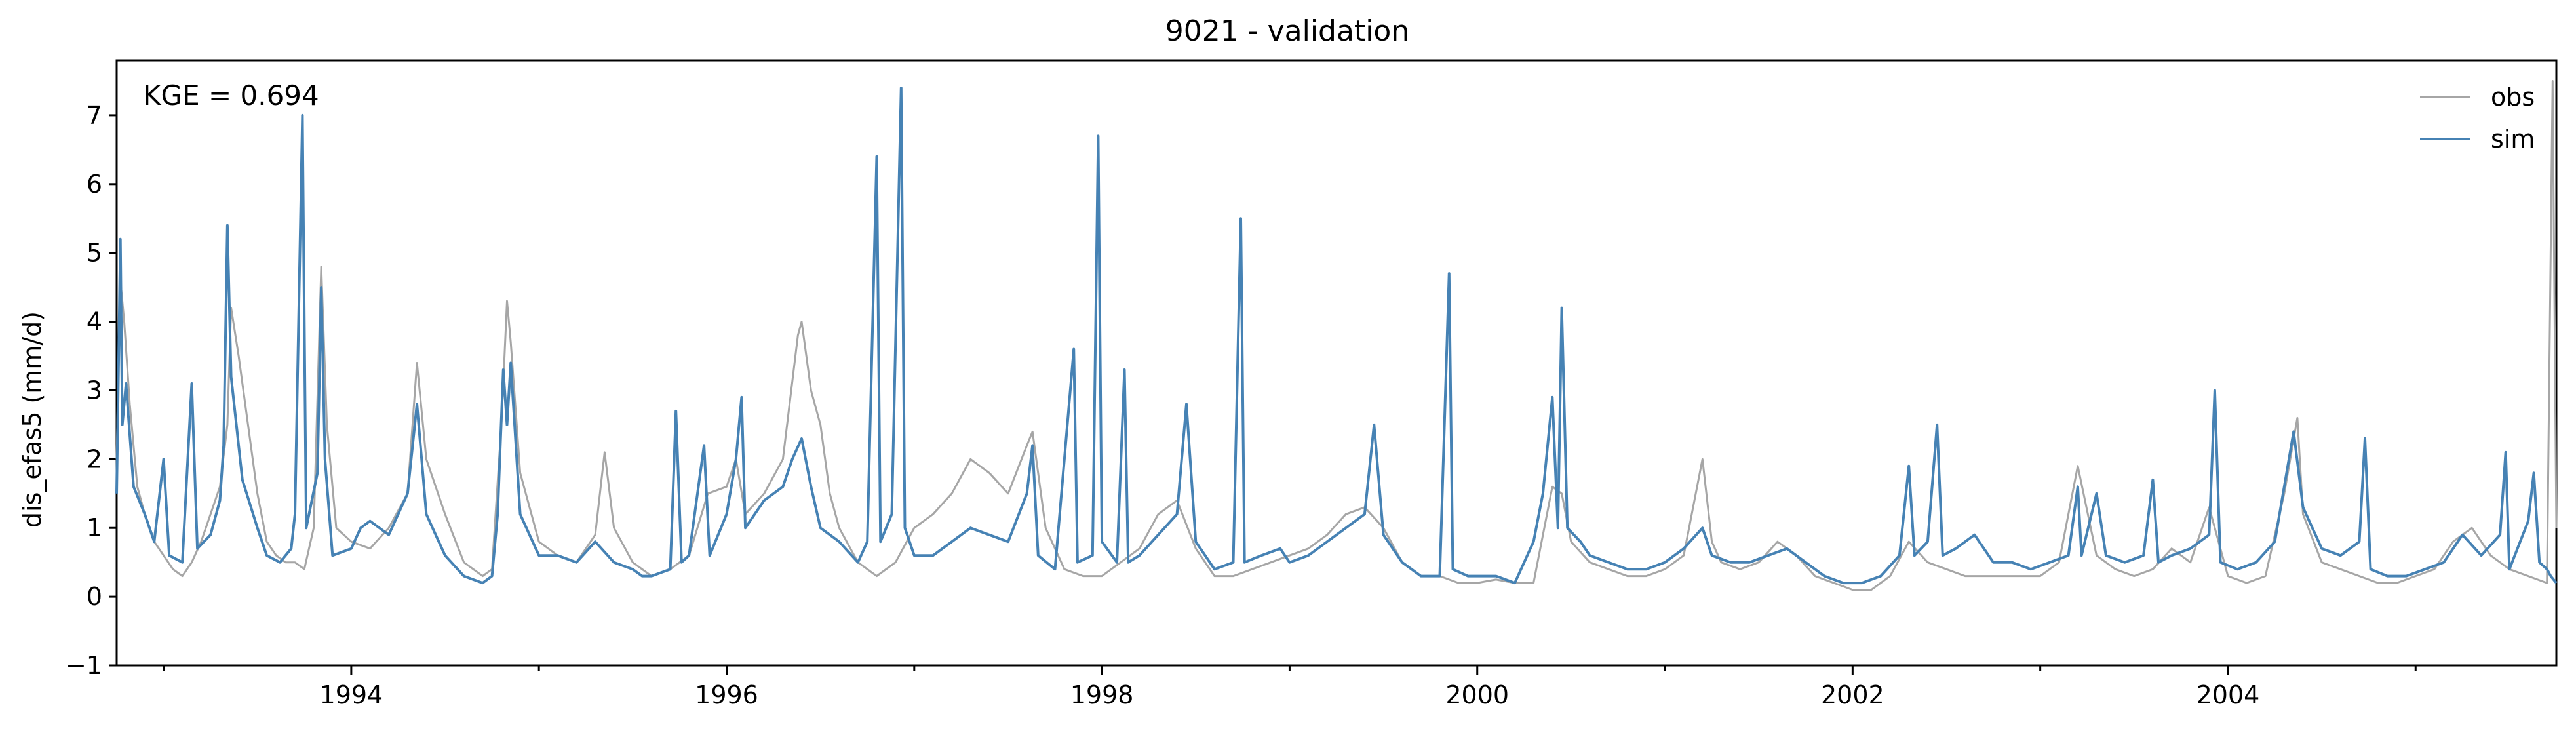  Describe the element at coordinates (94, 321) in the screenshot. I see `y-tick-label: 4` at that location.